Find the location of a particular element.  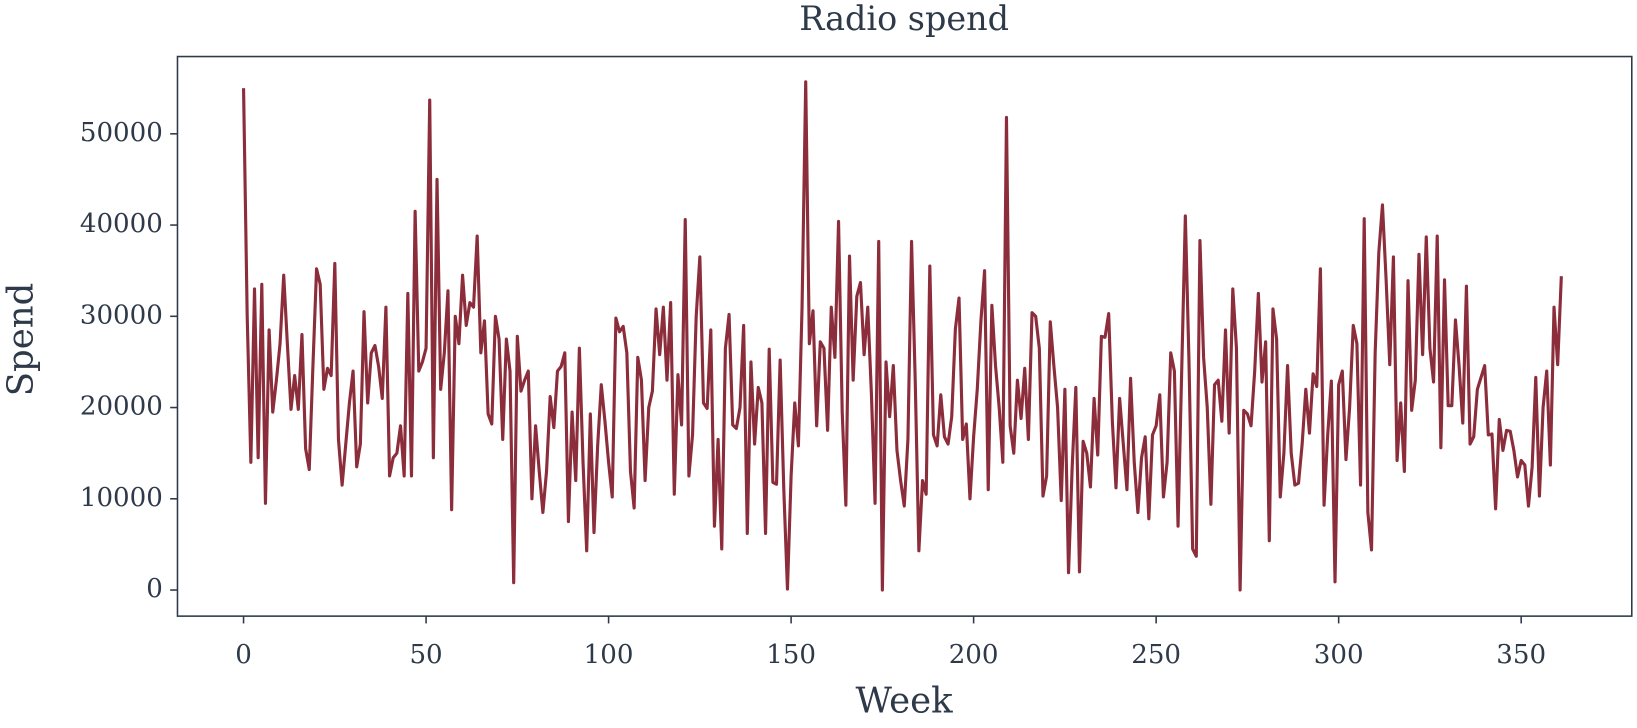

y-tick-label: 10000 is located at coordinates (121, 498).